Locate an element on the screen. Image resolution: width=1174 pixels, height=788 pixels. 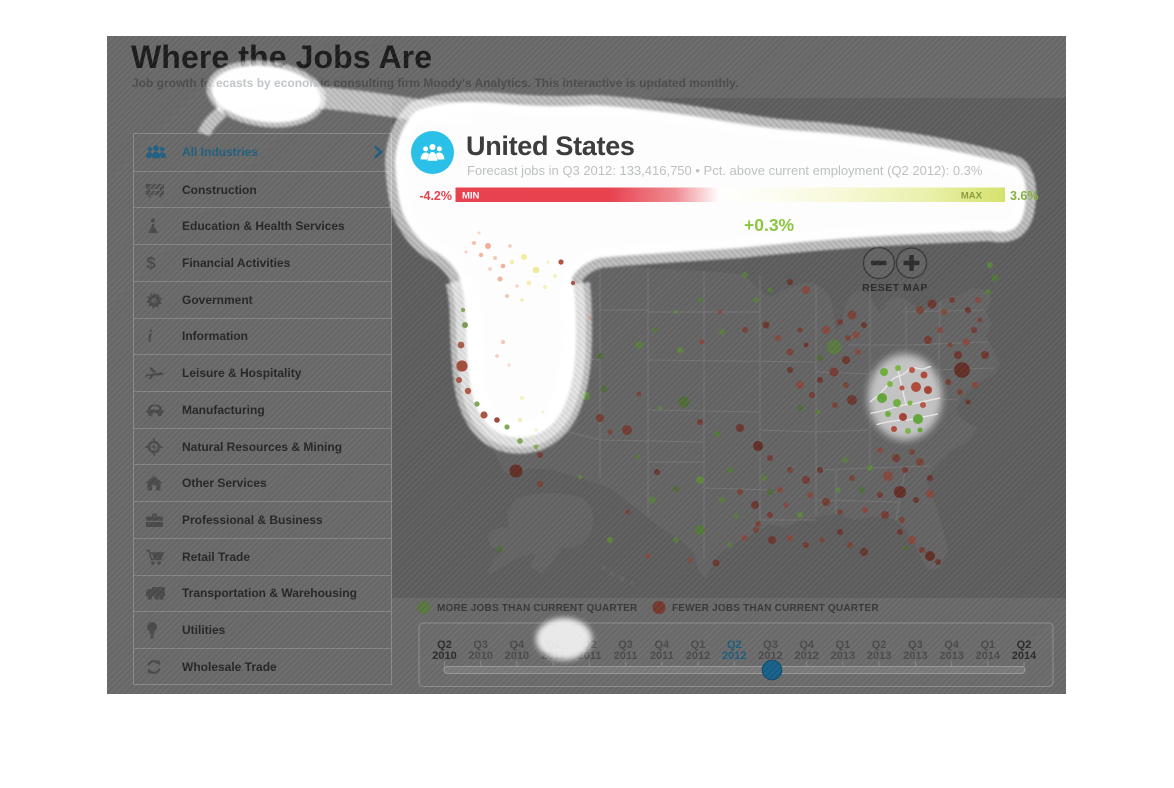
svg-text: MORE JOBS THAN CURRENT QUARTER is located at coordinates (537, 608).